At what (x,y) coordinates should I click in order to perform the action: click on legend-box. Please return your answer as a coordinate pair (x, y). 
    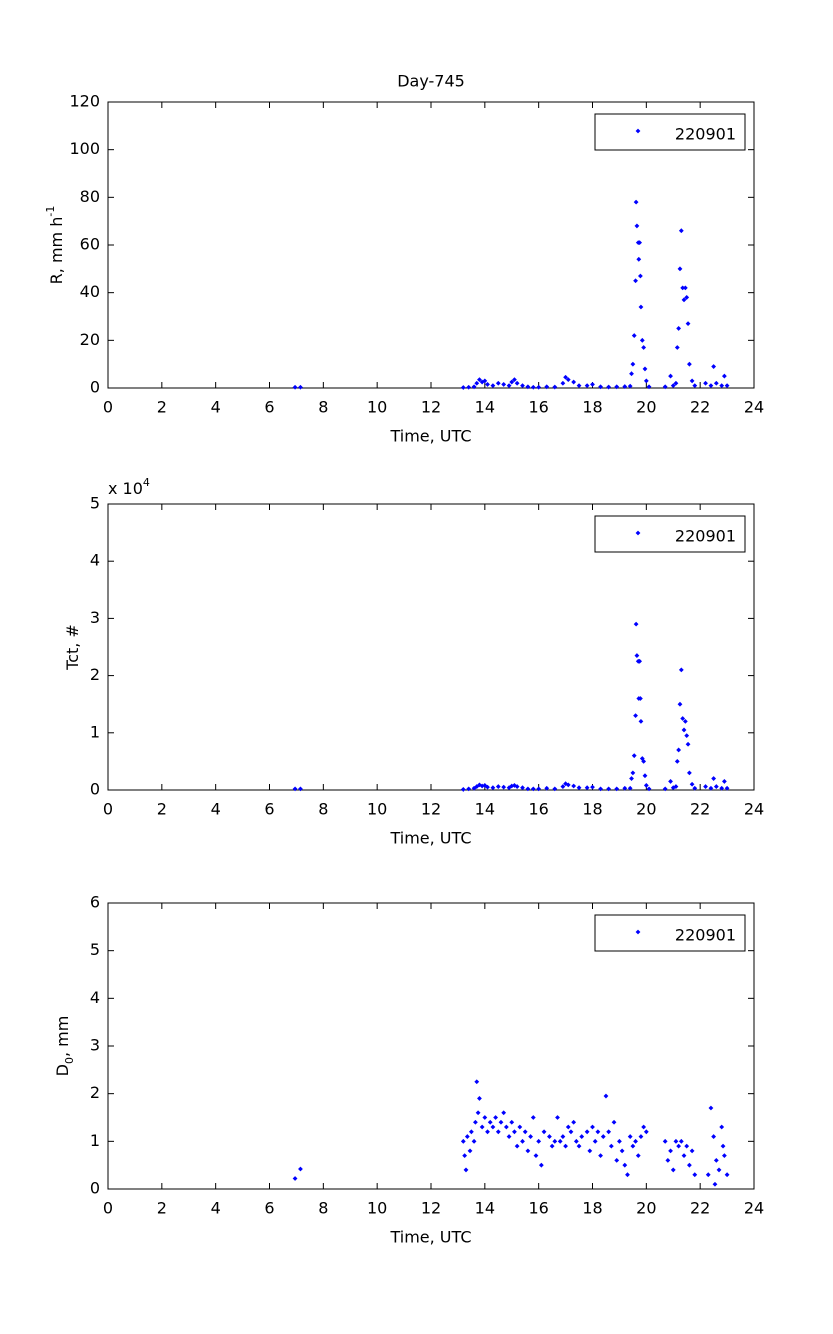
    Looking at the image, I should click on (670, 933).